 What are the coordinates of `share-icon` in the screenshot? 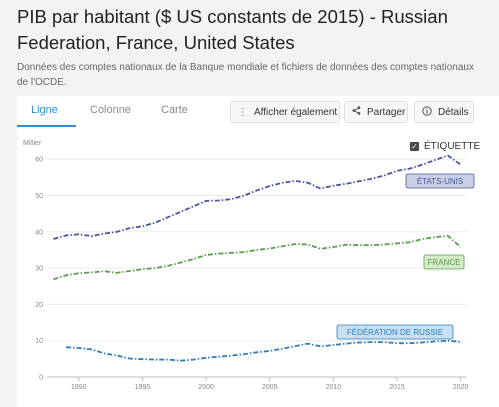 It's located at (356, 112).